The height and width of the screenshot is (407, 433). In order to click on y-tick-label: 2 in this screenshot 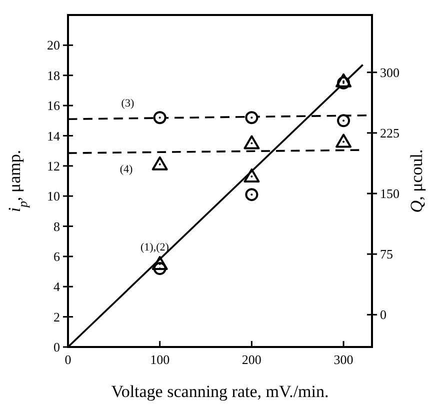, I will do `click(57, 316)`.